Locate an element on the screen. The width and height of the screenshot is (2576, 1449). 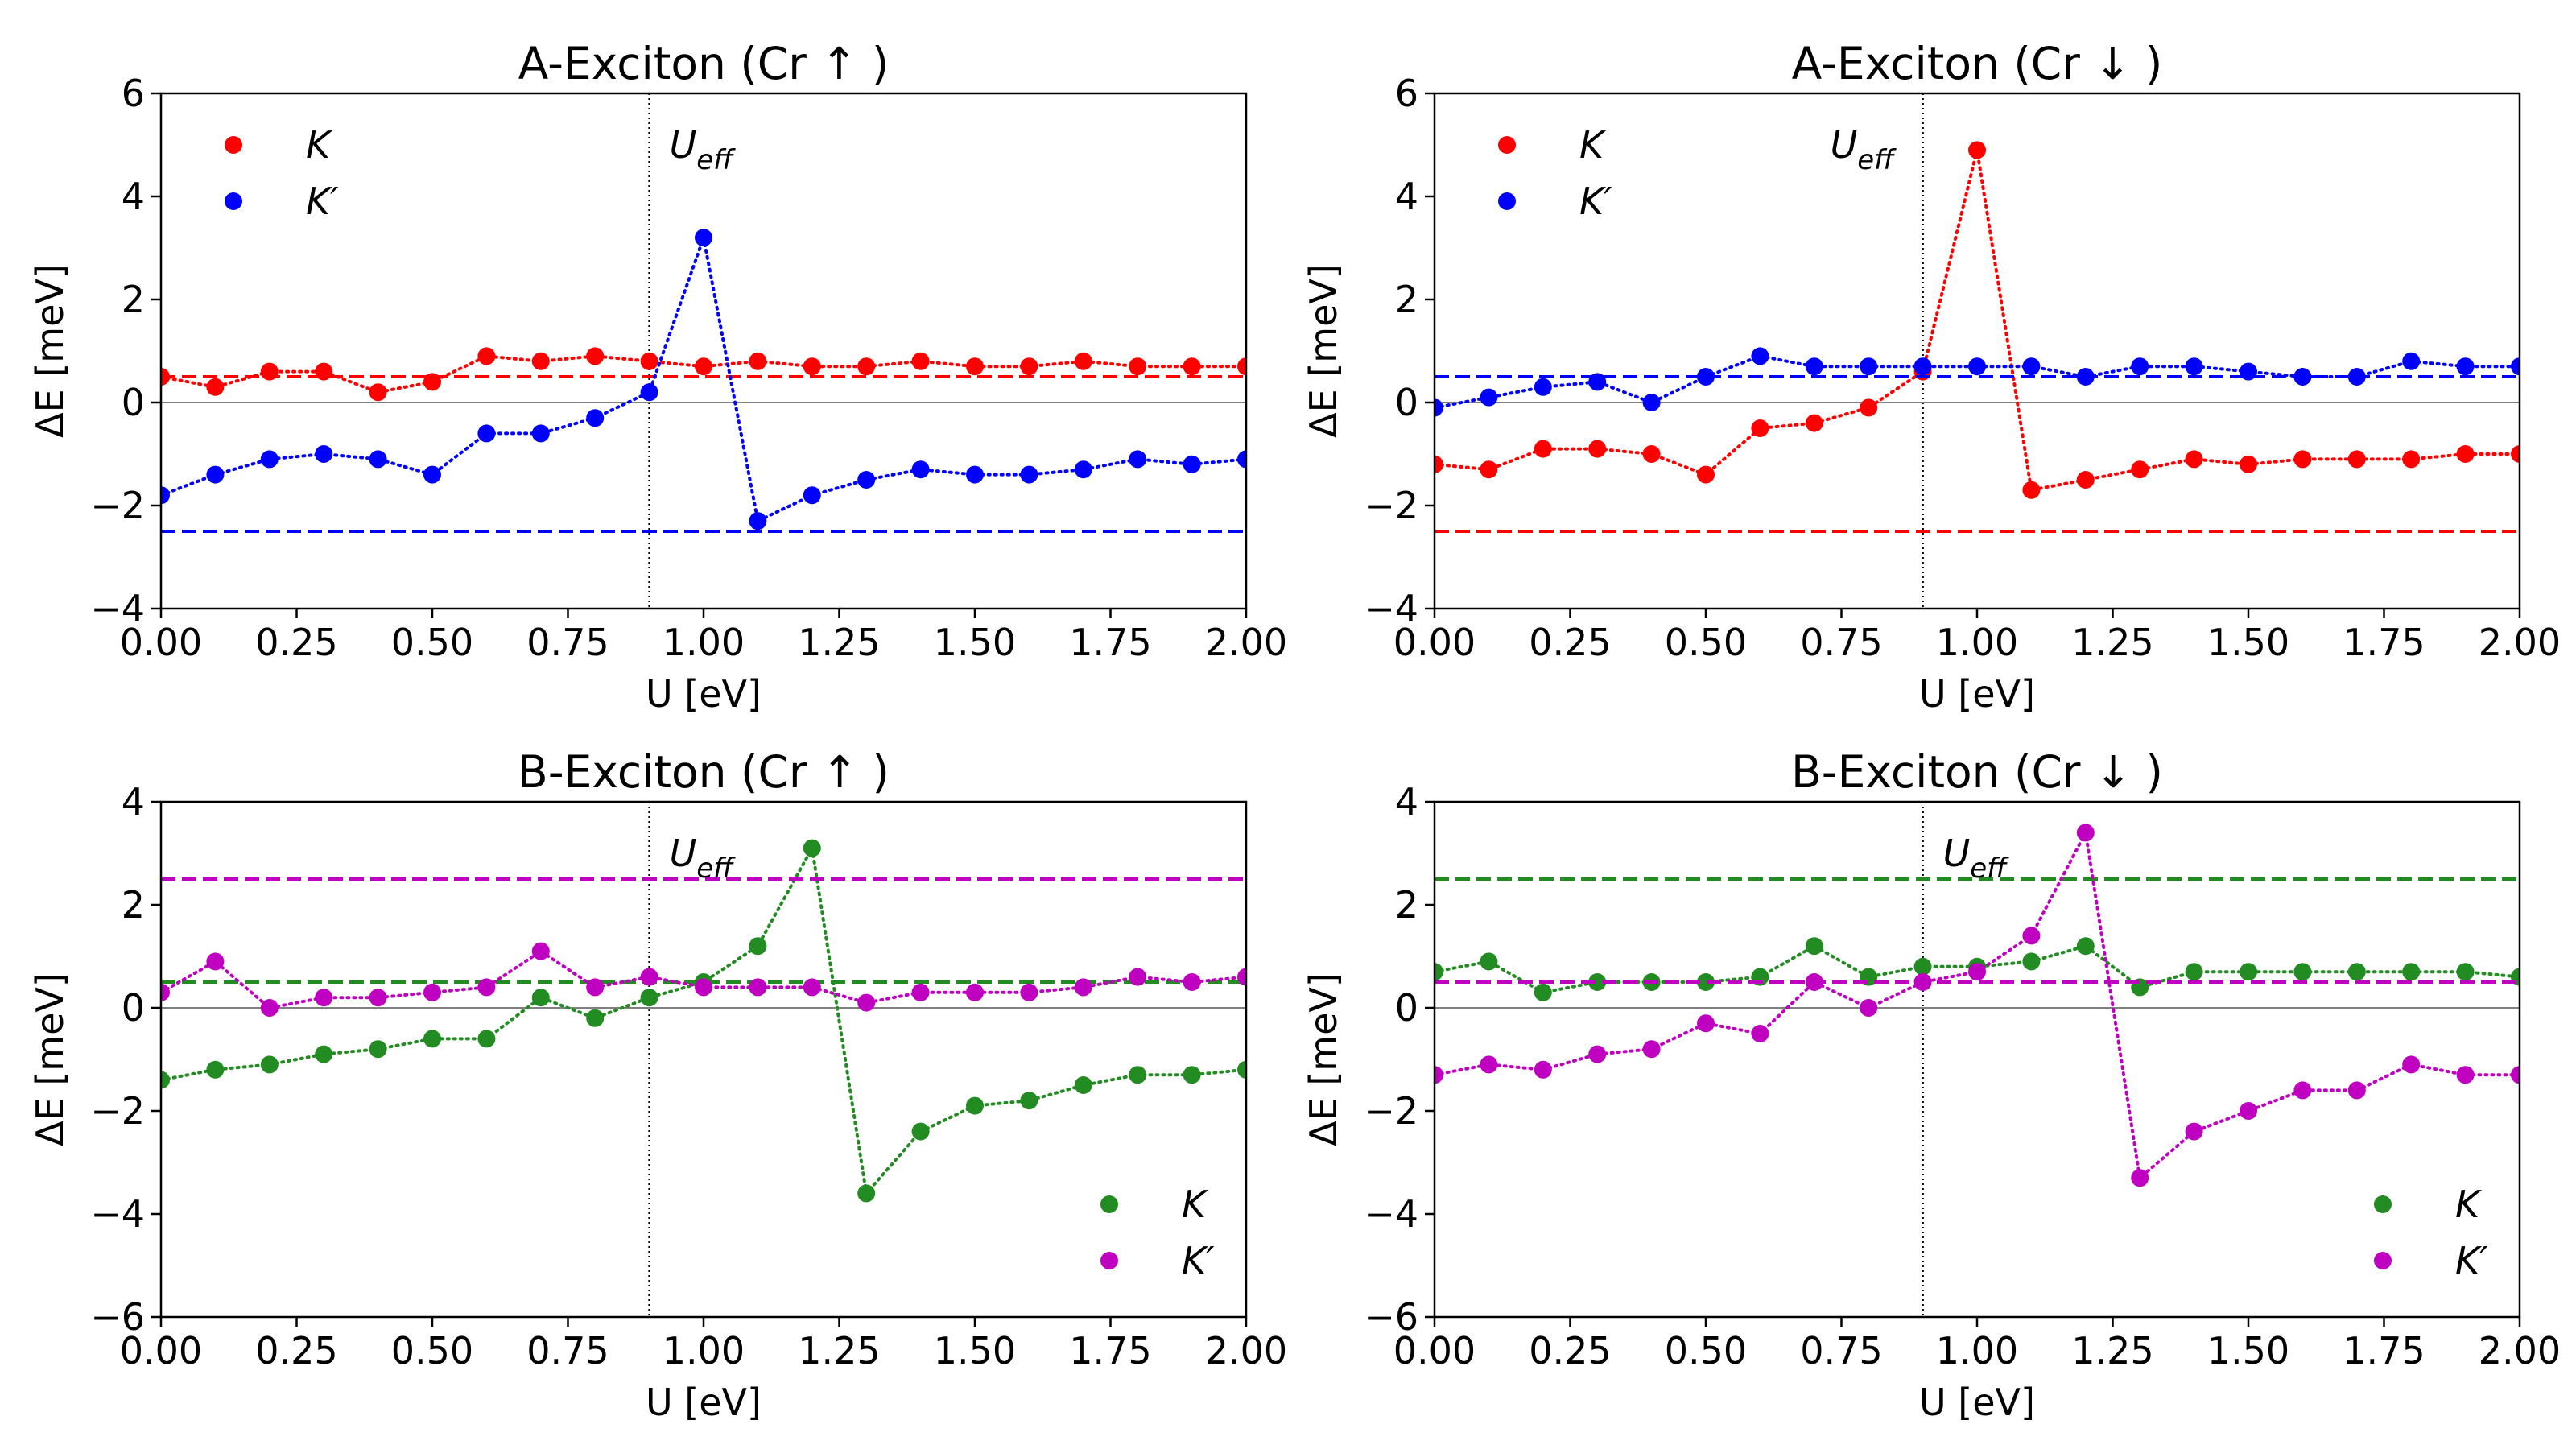
chart-title: A-Exciton (Cr ↓ ) is located at coordinates (1977, 63).